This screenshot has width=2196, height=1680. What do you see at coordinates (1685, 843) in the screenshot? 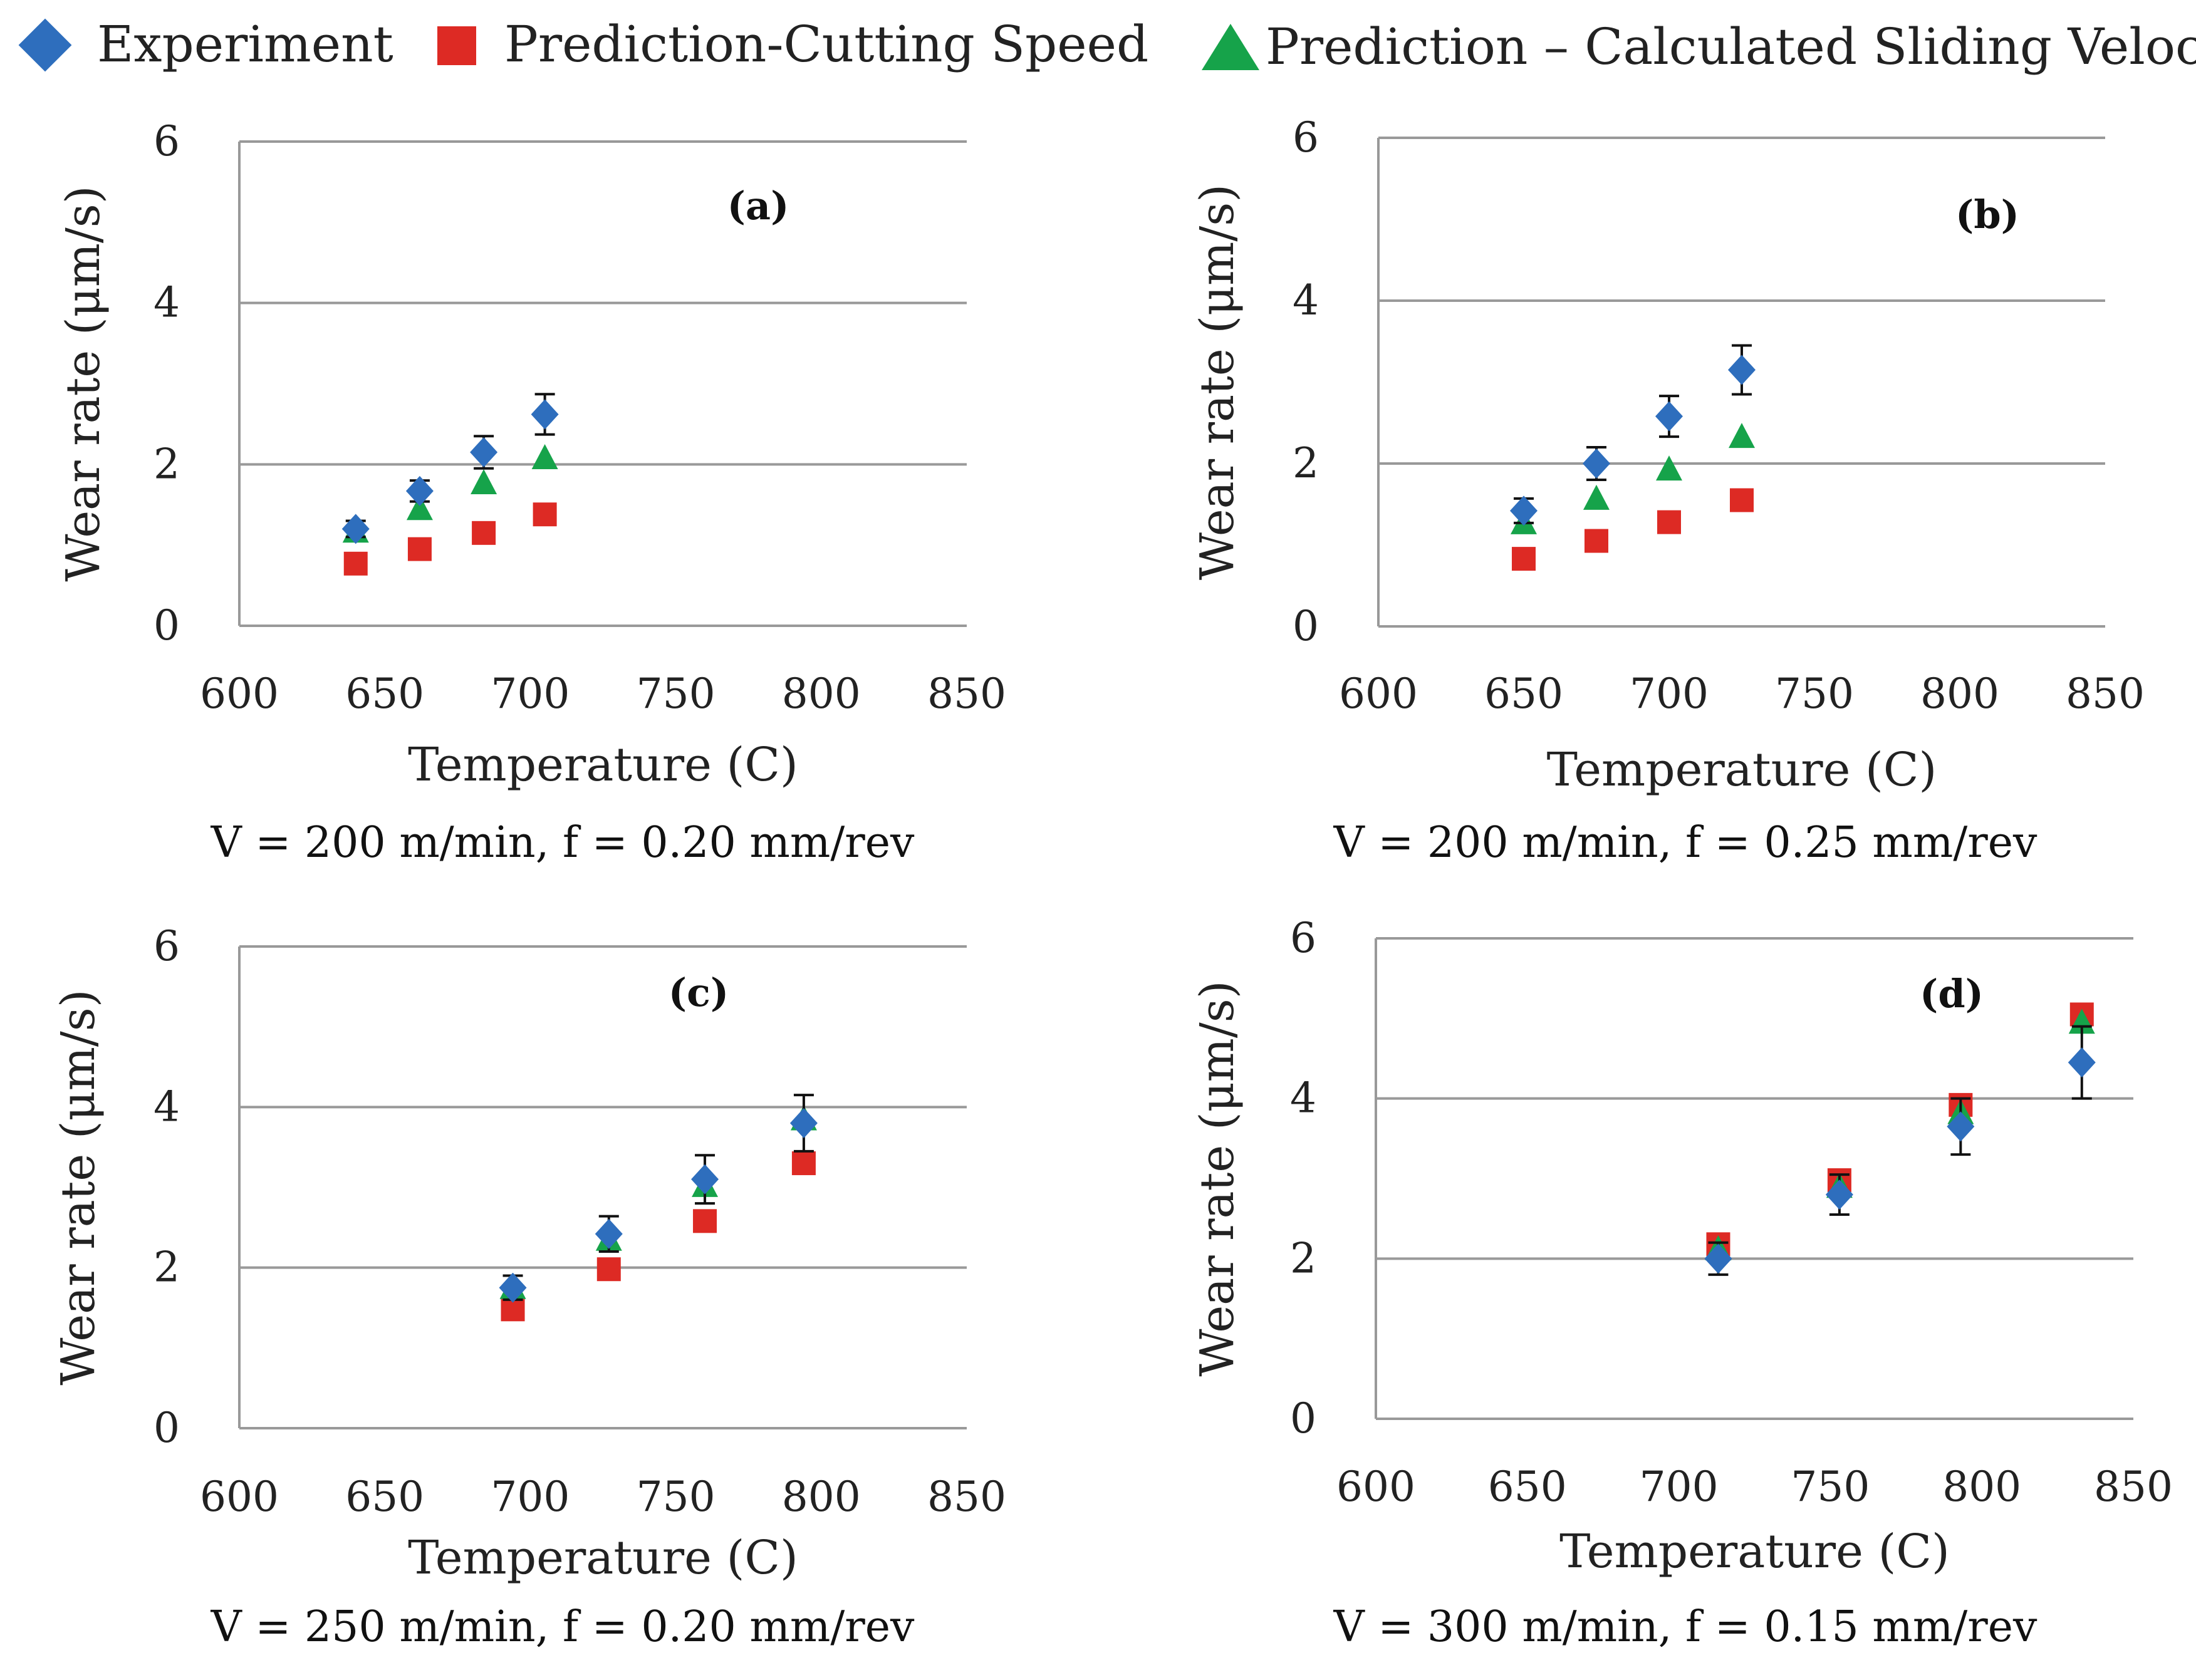
I see `panel-caption: V = 200 m/min, f = 0.25 mm/rev` at bounding box center [1685, 843].